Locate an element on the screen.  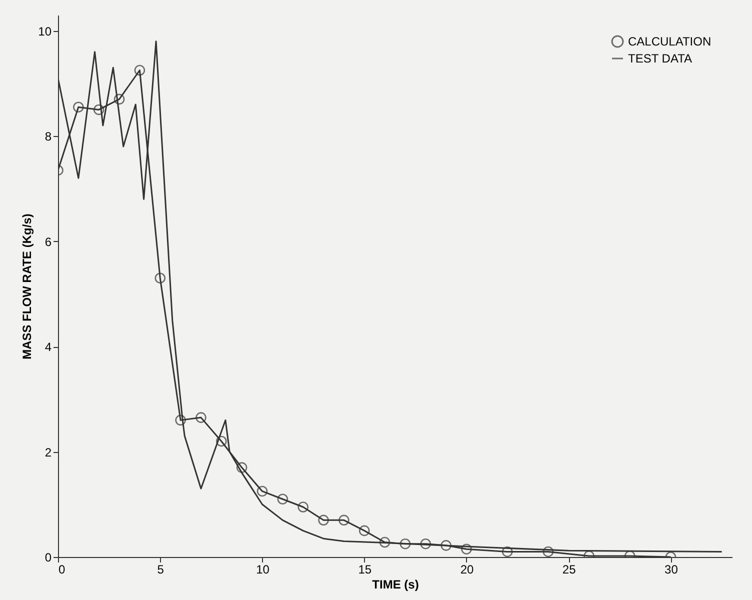
y-tick-label: 2 is located at coordinates (48, 452).